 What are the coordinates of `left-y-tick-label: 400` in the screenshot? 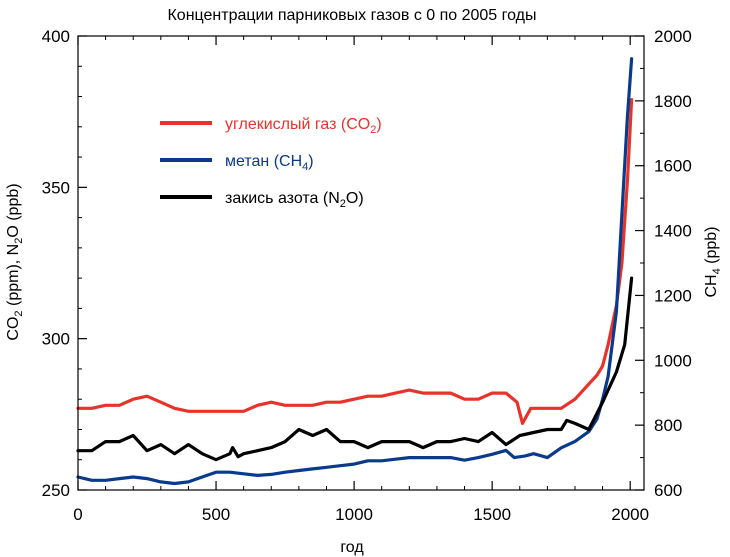 It's located at (56, 36).